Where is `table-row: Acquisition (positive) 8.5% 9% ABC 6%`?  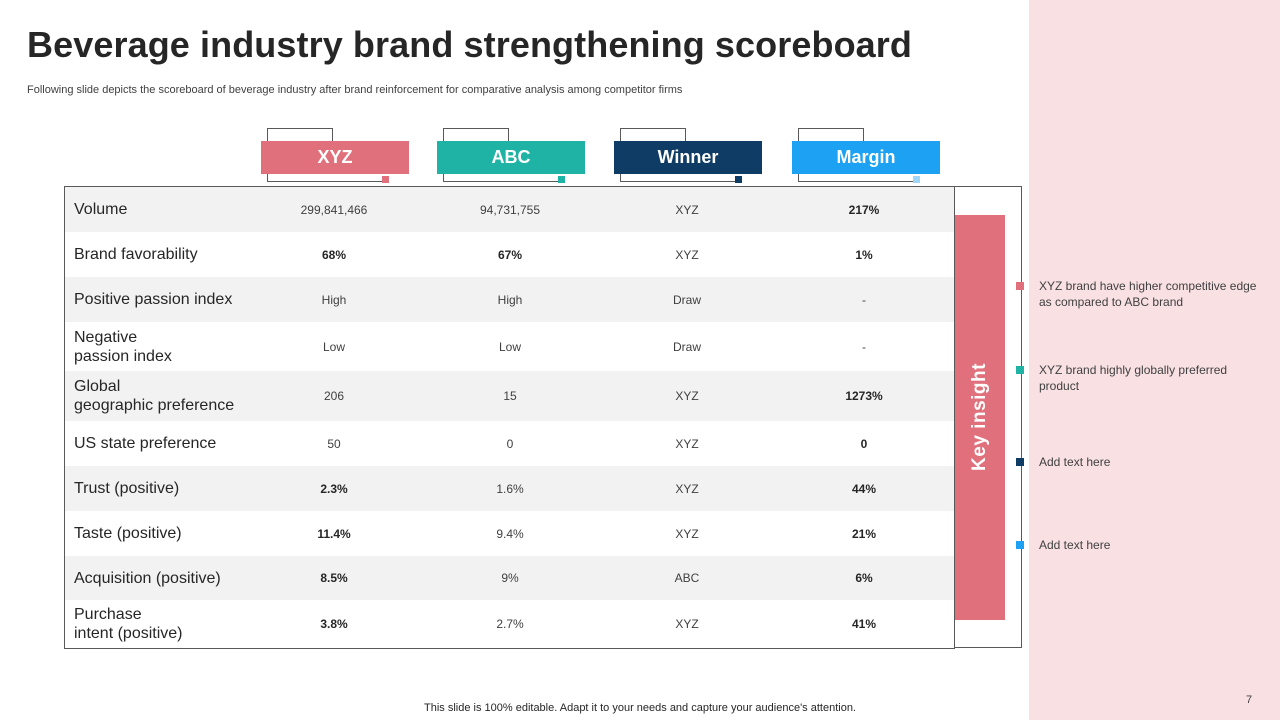
table-row: Acquisition (positive) 8.5% 9% ABC 6% is located at coordinates (509, 578).